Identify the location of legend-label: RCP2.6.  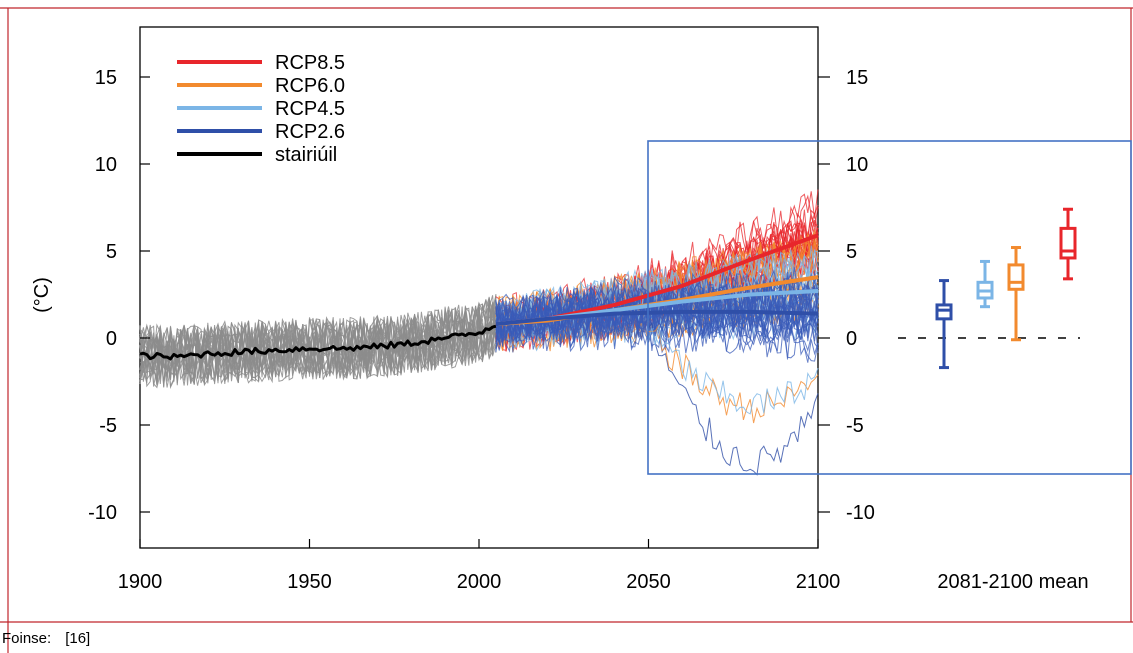
(310, 132).